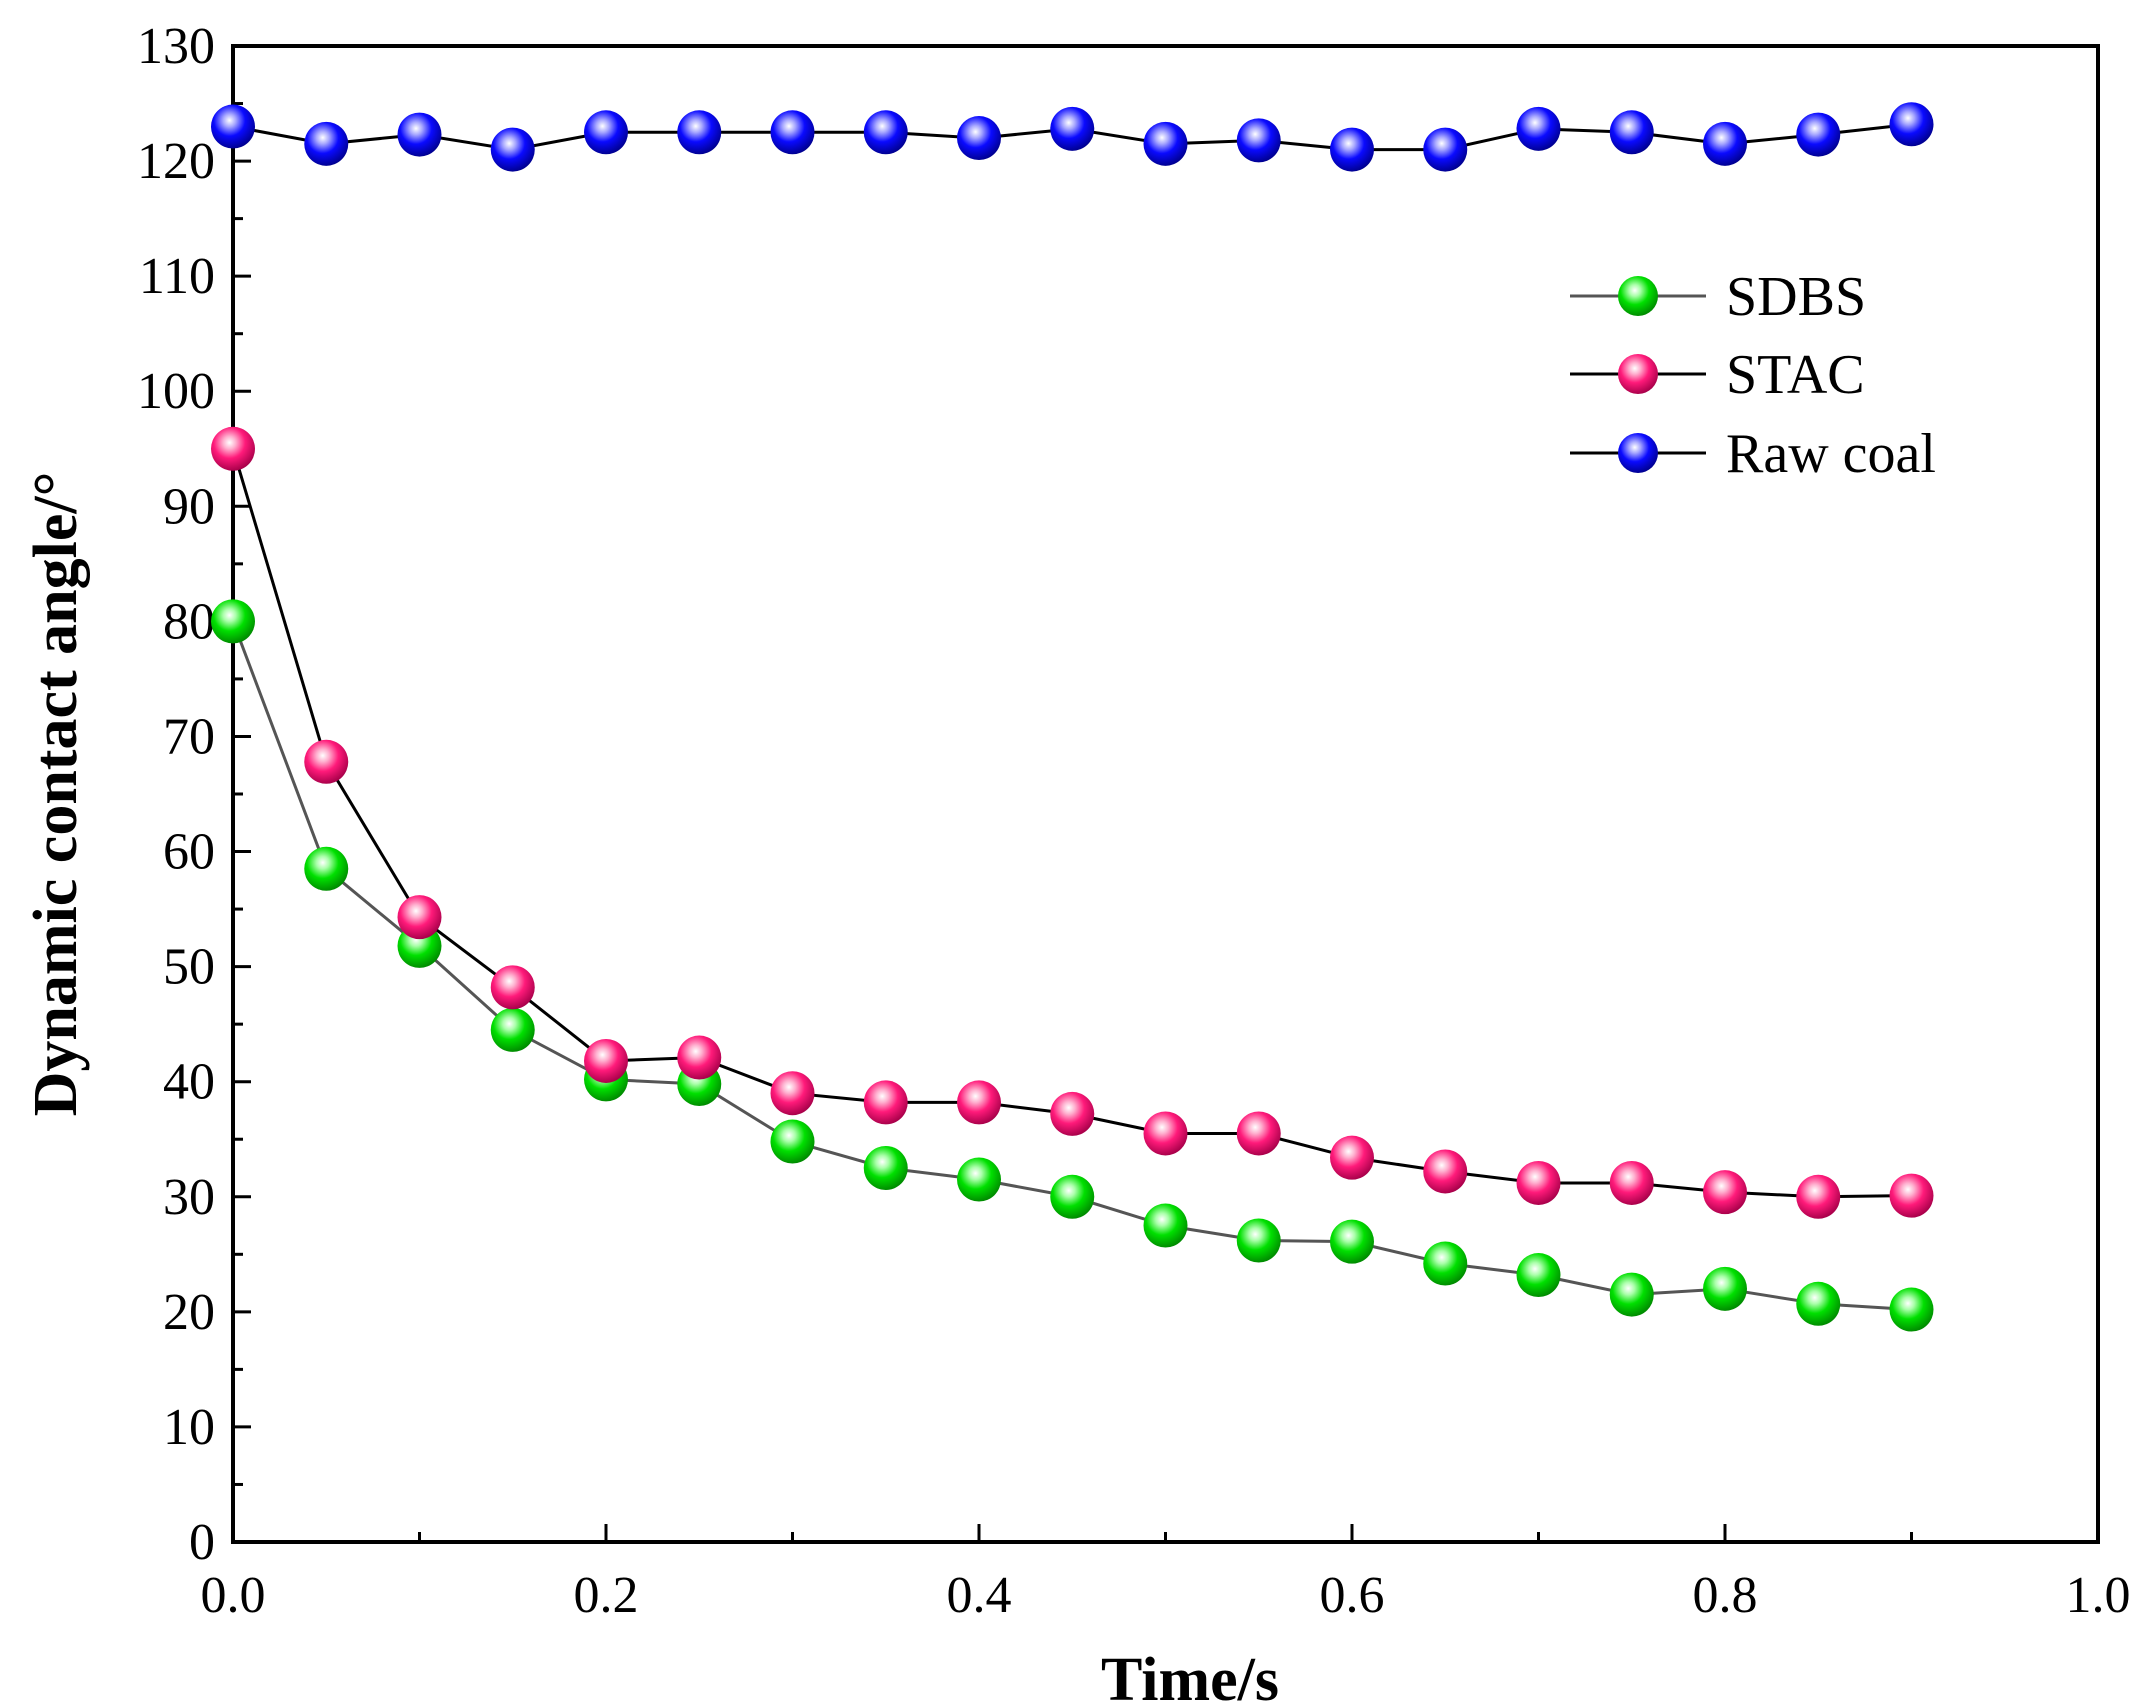  Describe the element at coordinates (1166, 1574) in the screenshot. I see `x-axis-ticks: 0.0 0.2 0.4 0.6 0.8 1.0` at that location.